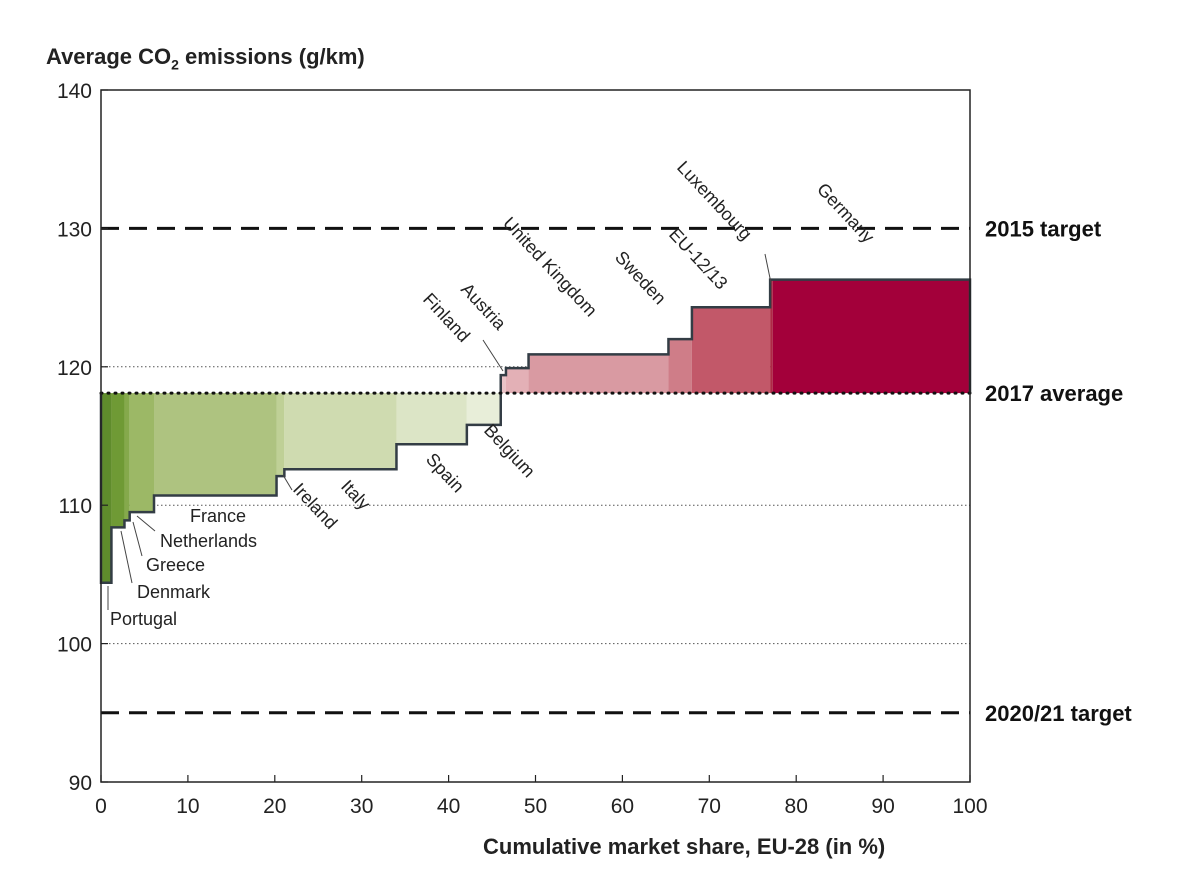 The image size is (1200, 883). Describe the element at coordinates (882, 806) in the screenshot. I see `x-tick-90: 90` at that location.